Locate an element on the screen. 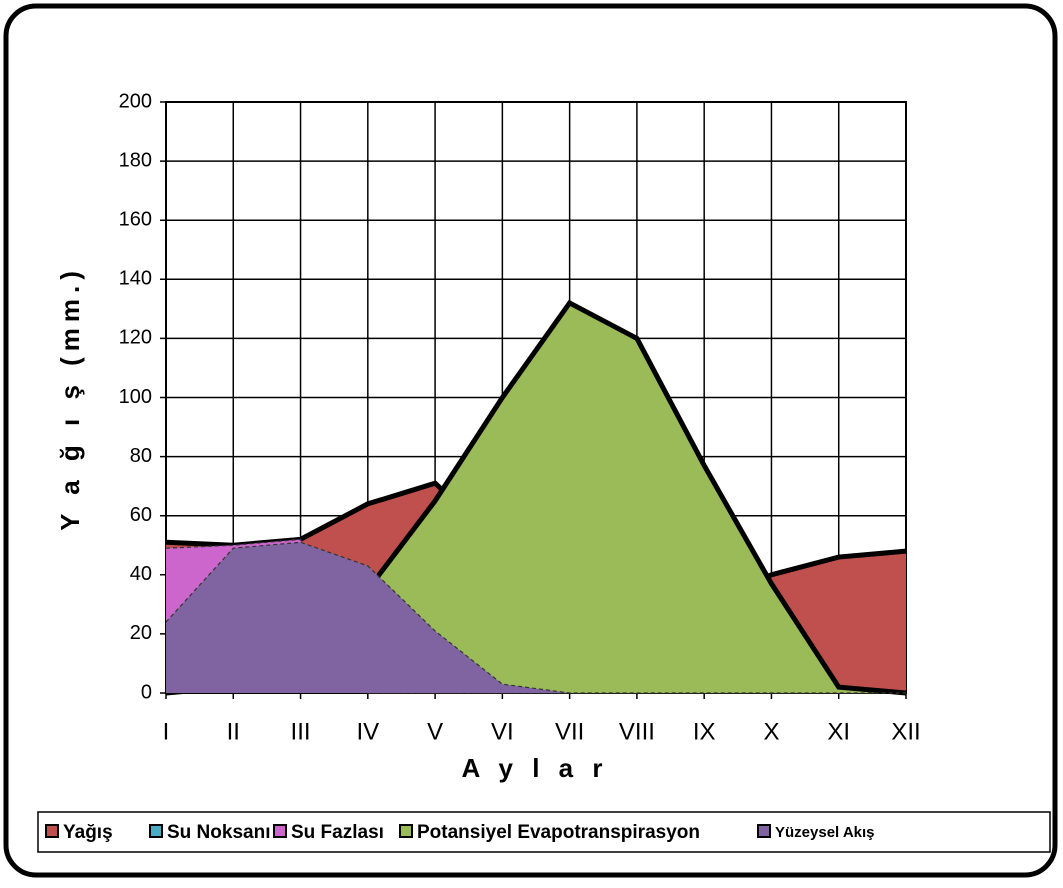  x-tick-label: IV is located at coordinates (367, 731).